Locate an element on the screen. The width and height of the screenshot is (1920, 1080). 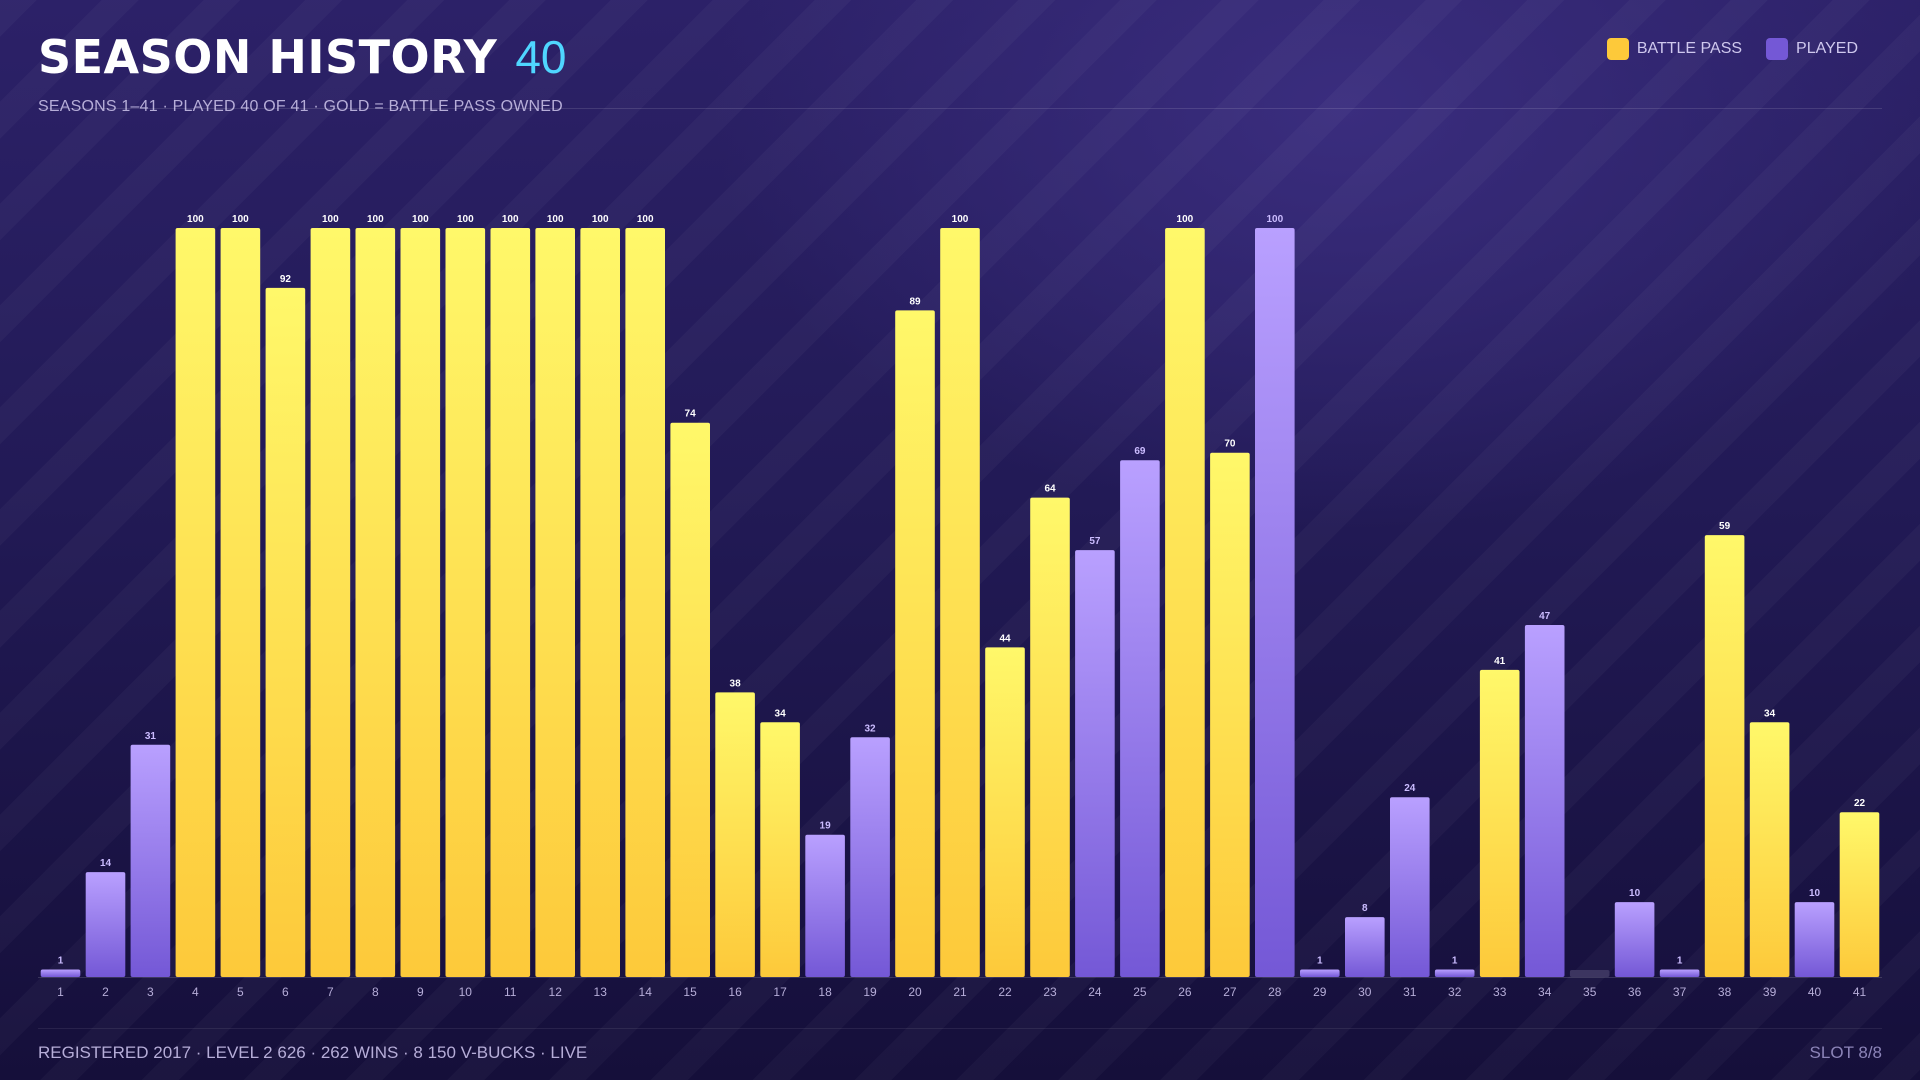
value-label-season-12: 100 is located at coordinates (555, 219).